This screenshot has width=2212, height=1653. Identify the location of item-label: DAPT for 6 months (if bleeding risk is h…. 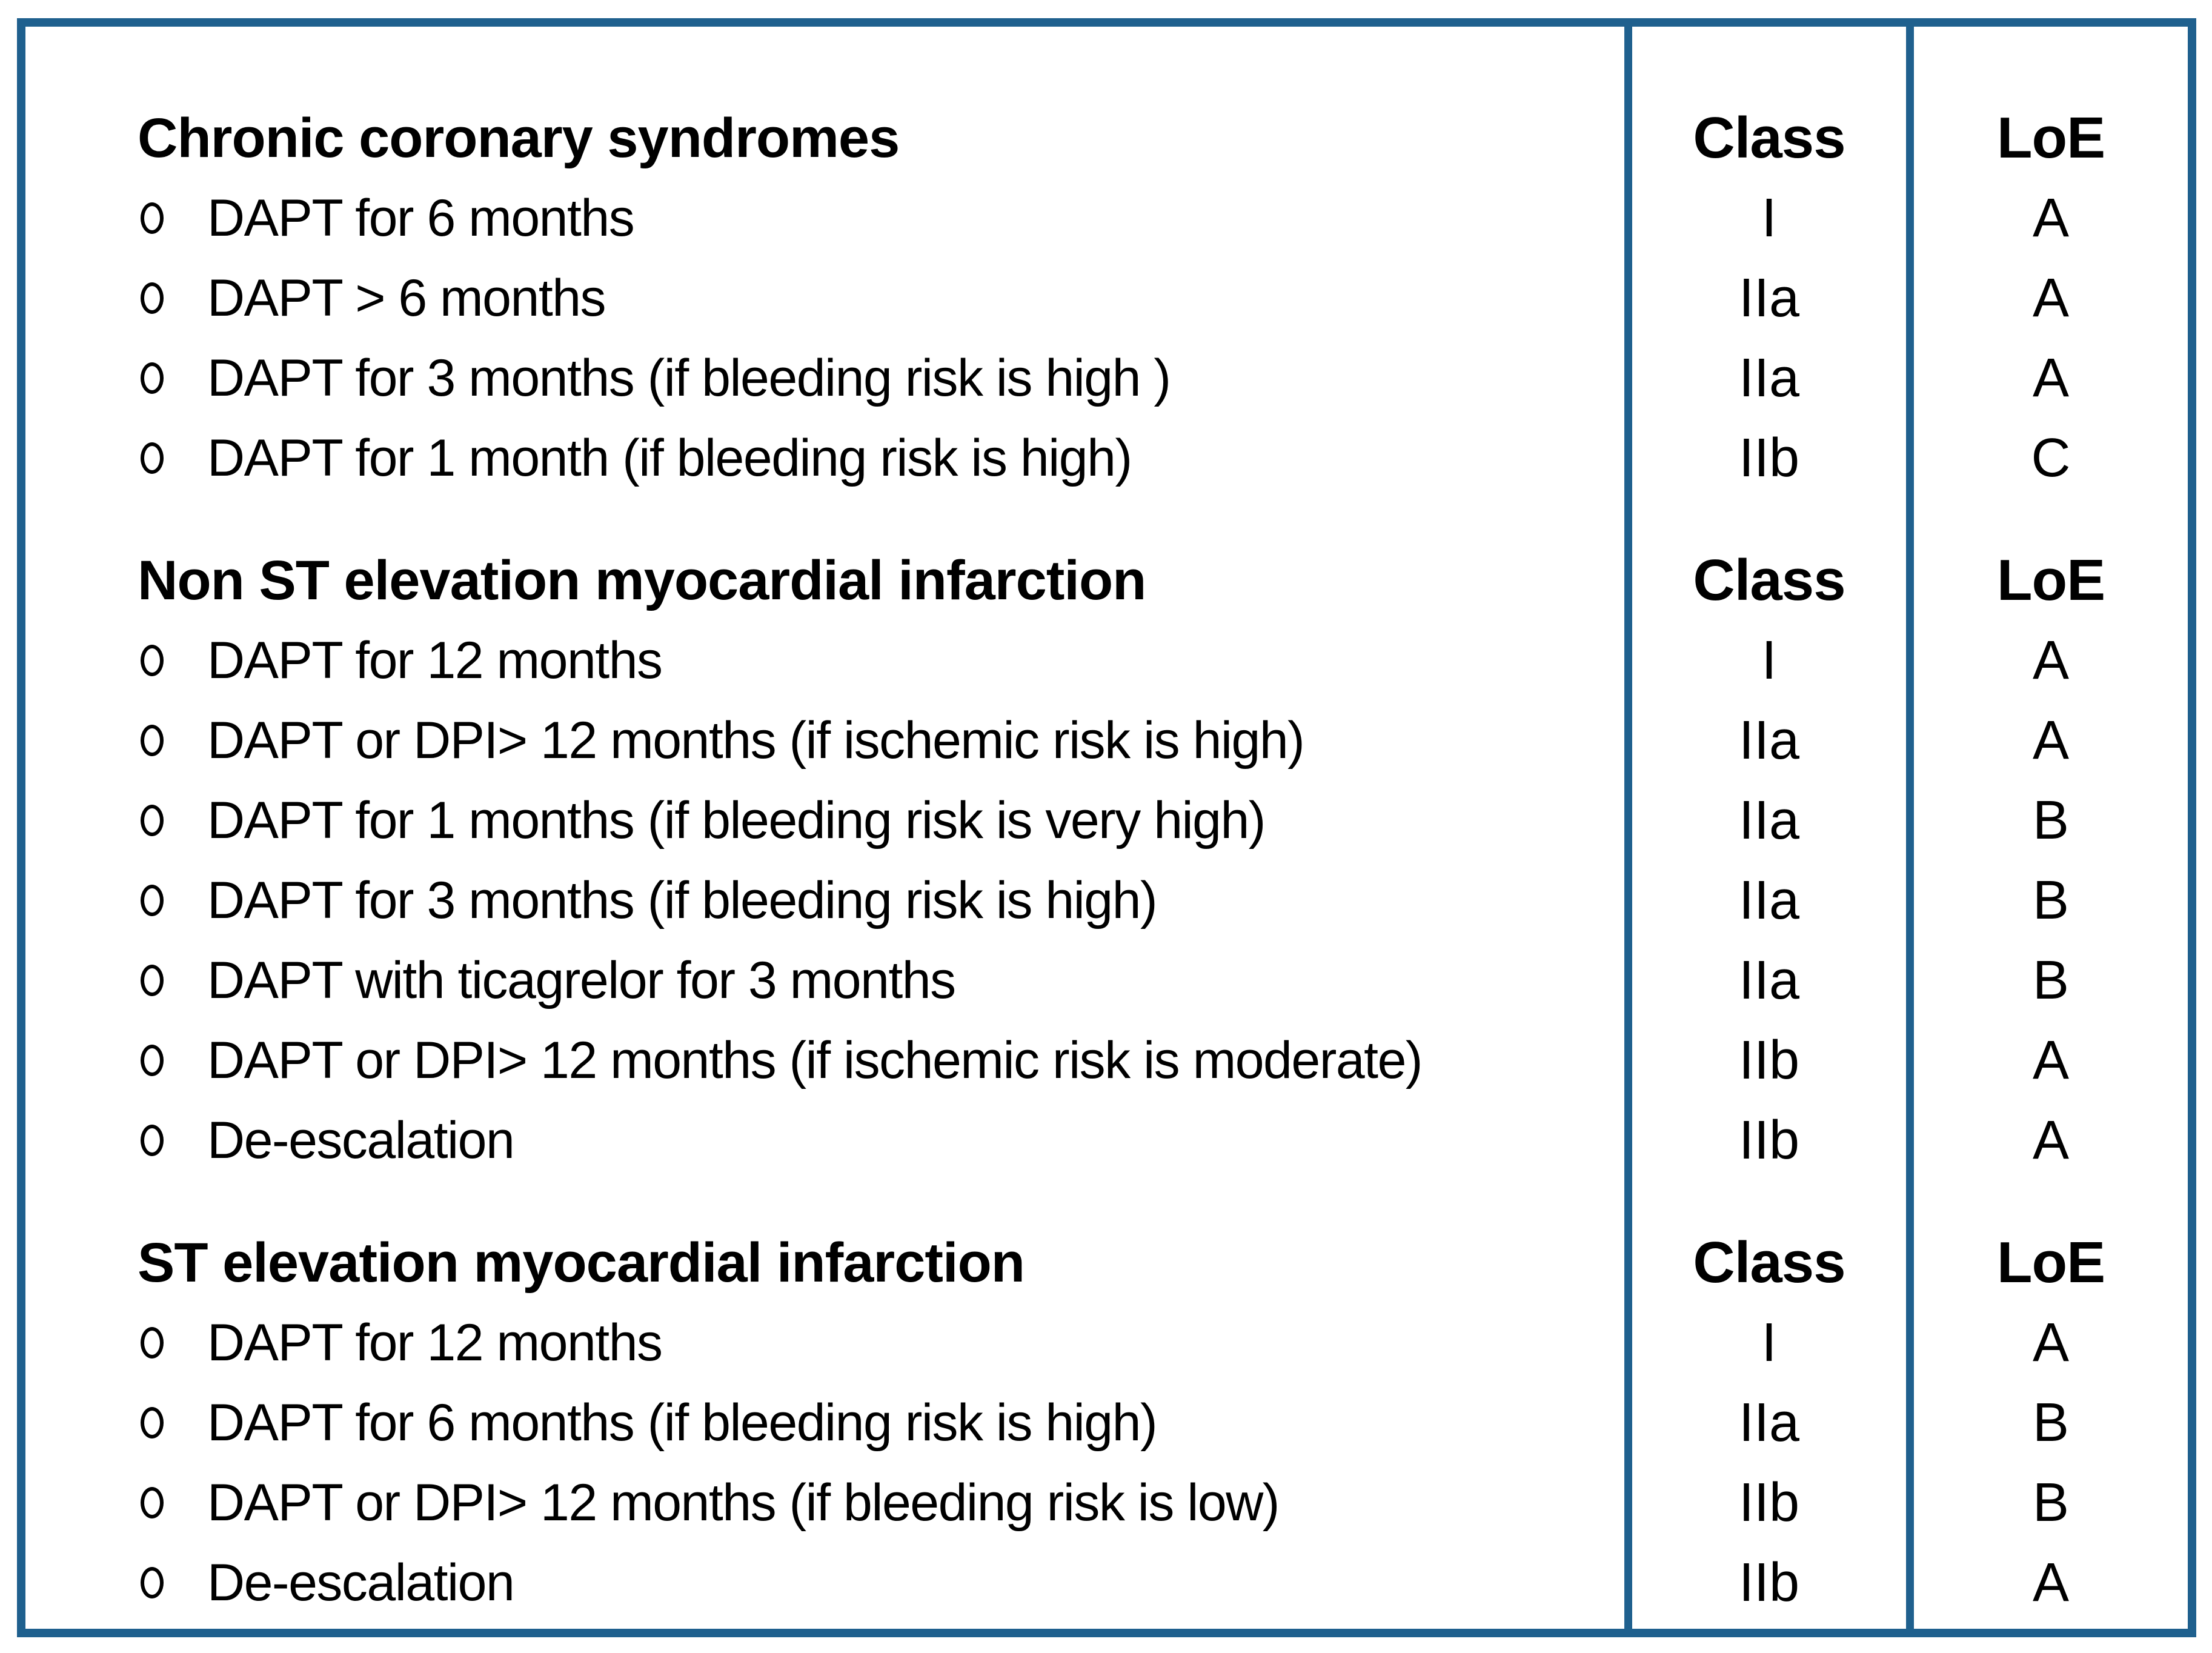
(682, 1422).